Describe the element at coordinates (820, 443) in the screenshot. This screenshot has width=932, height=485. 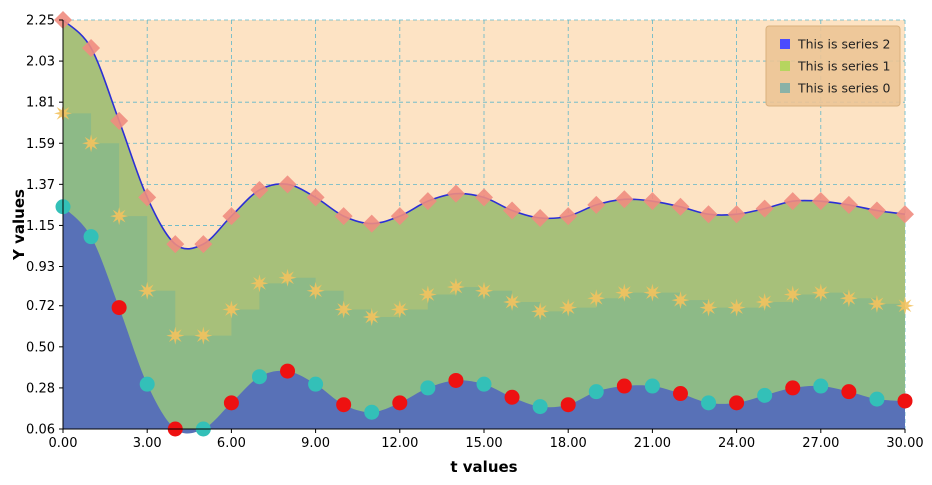
I see `x-tick-label: 27.00` at that location.